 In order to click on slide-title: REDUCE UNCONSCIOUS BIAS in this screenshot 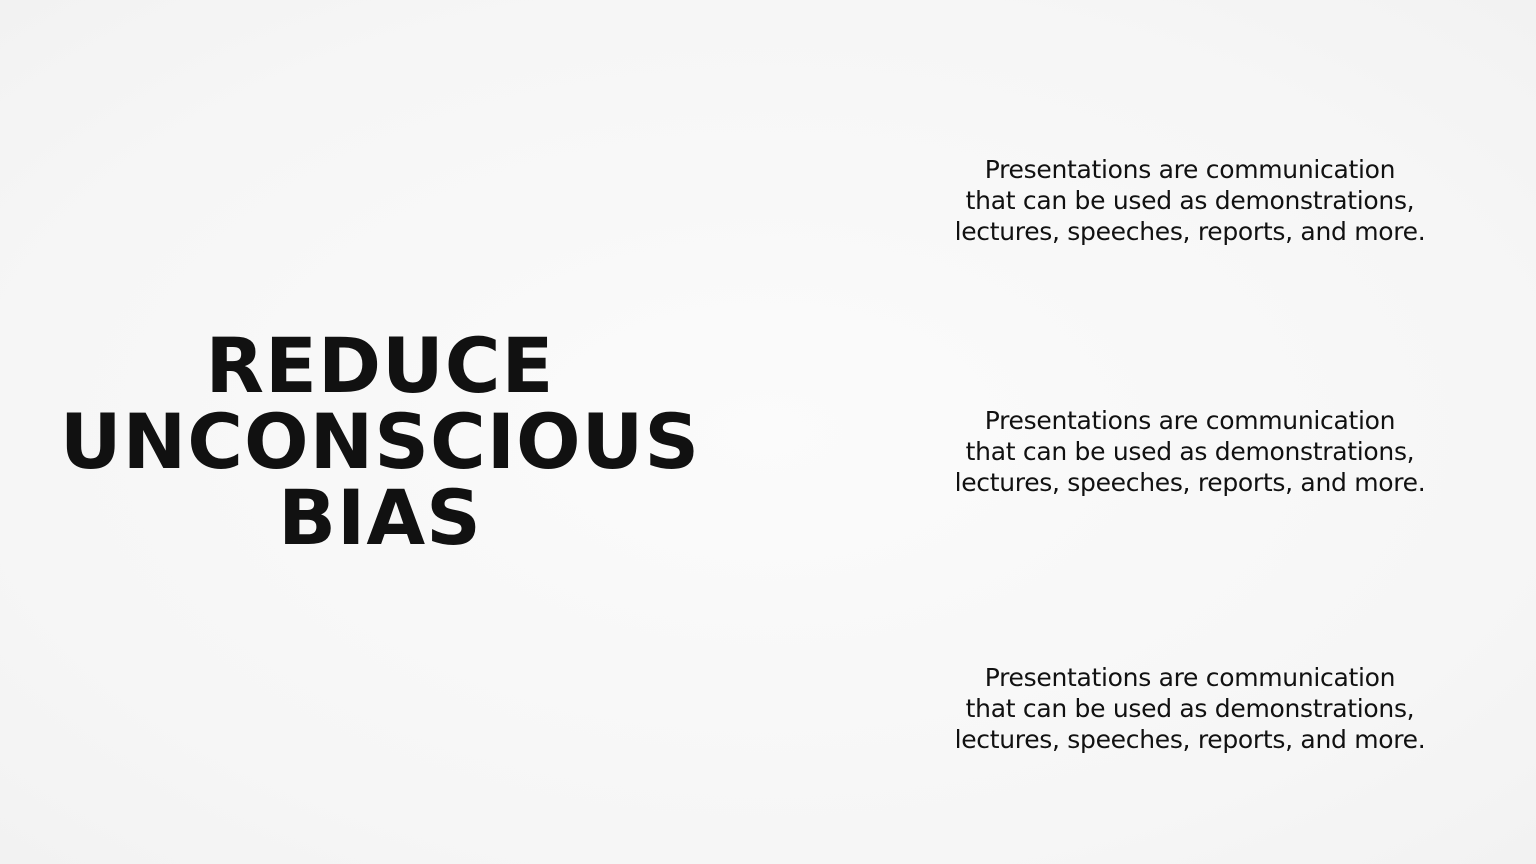, I will do `click(380, 442)`.